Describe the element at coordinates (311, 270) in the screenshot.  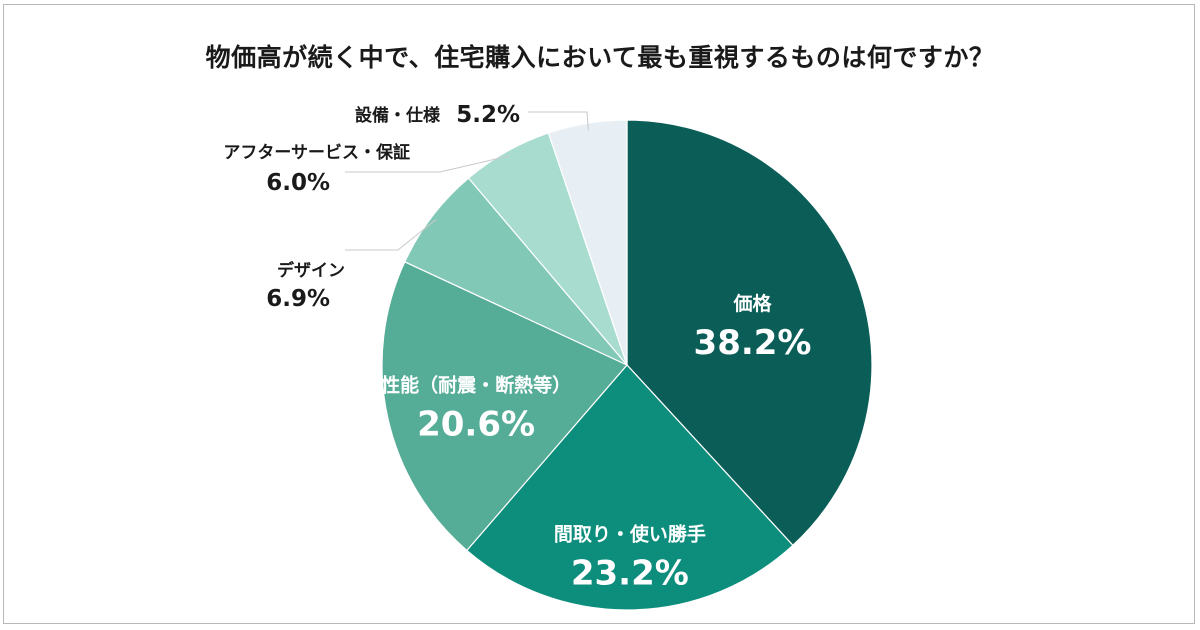
I see `slice-label-3: デザイン` at that location.